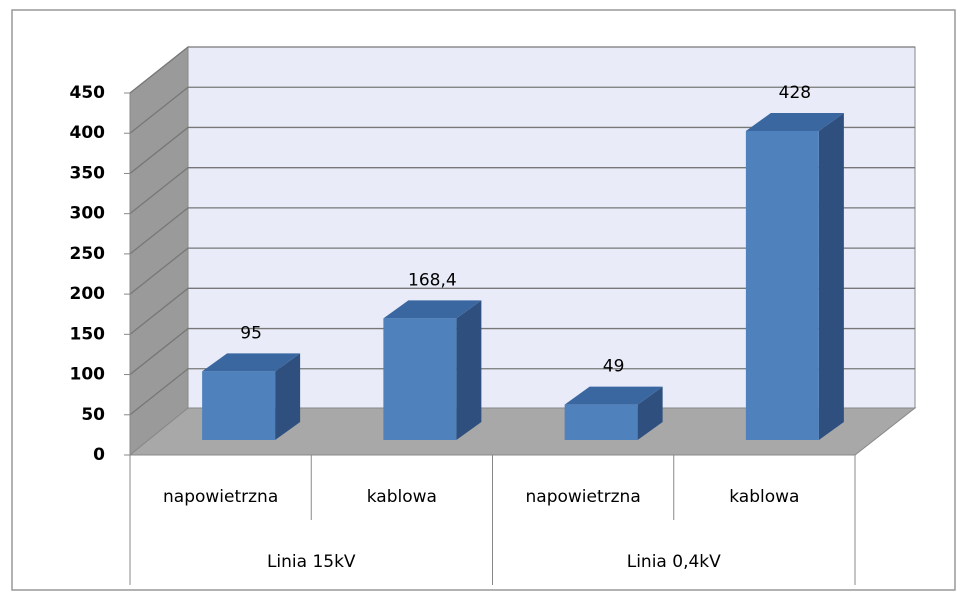 This screenshot has height=601, width=967. I want to click on y-tick-label: 250, so click(88, 254).